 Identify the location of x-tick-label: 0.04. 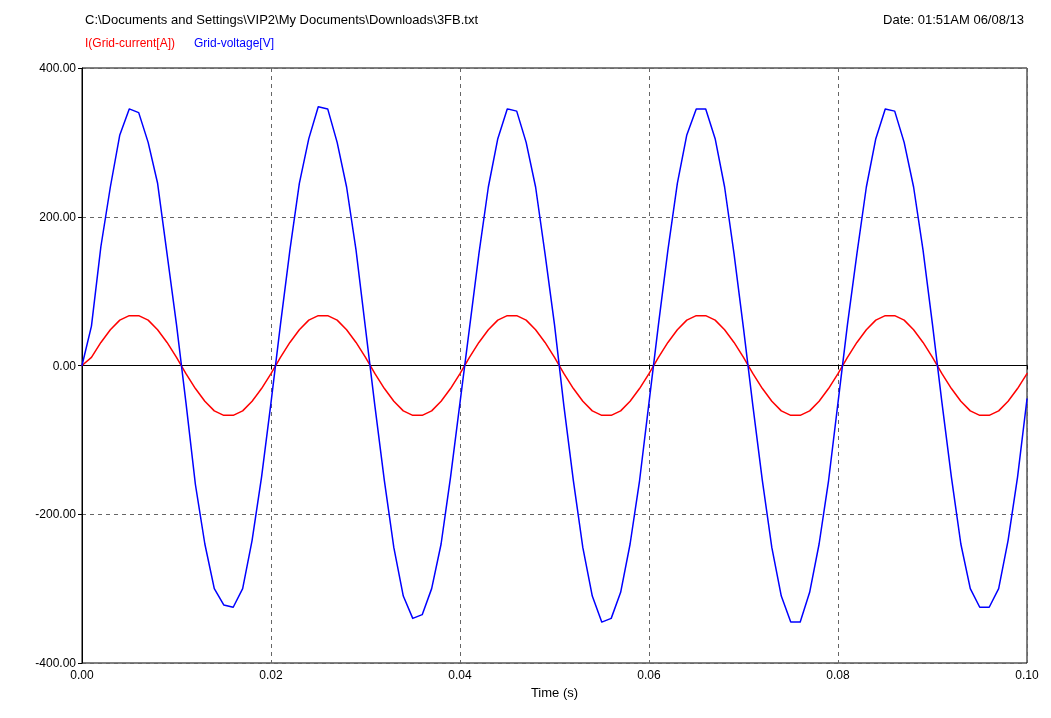
(460, 675).